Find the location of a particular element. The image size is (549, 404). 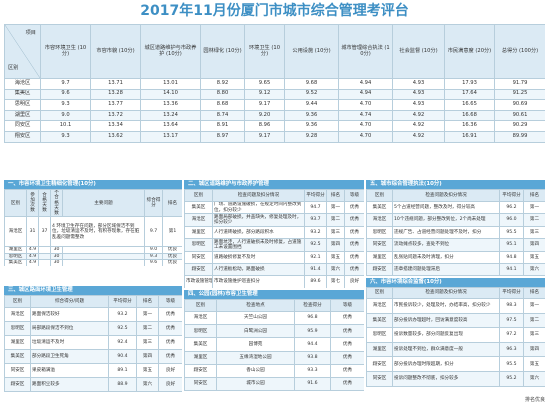

table-row: 思明区 局部路段保洁不到位 92.5 第二 优秀 is located at coordinates (93, 328).